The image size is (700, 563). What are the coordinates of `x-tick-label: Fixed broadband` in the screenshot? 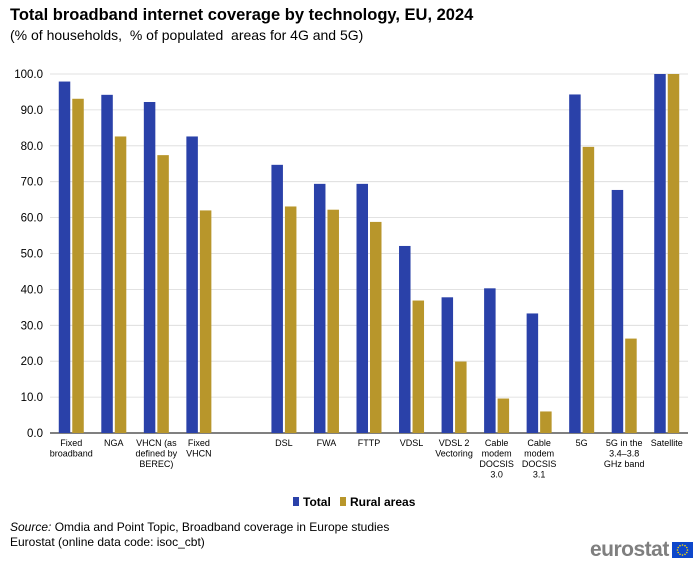 It's located at (71, 448).